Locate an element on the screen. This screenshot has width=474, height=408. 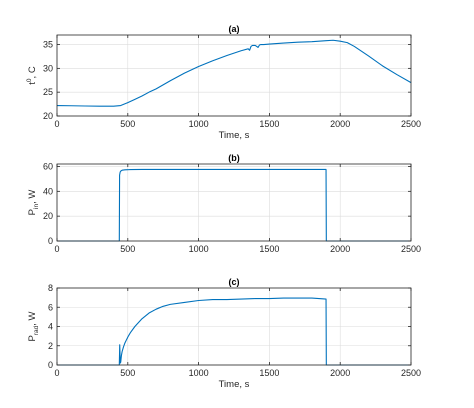
y-axis-label: Prad, W is located at coordinates (33, 326).